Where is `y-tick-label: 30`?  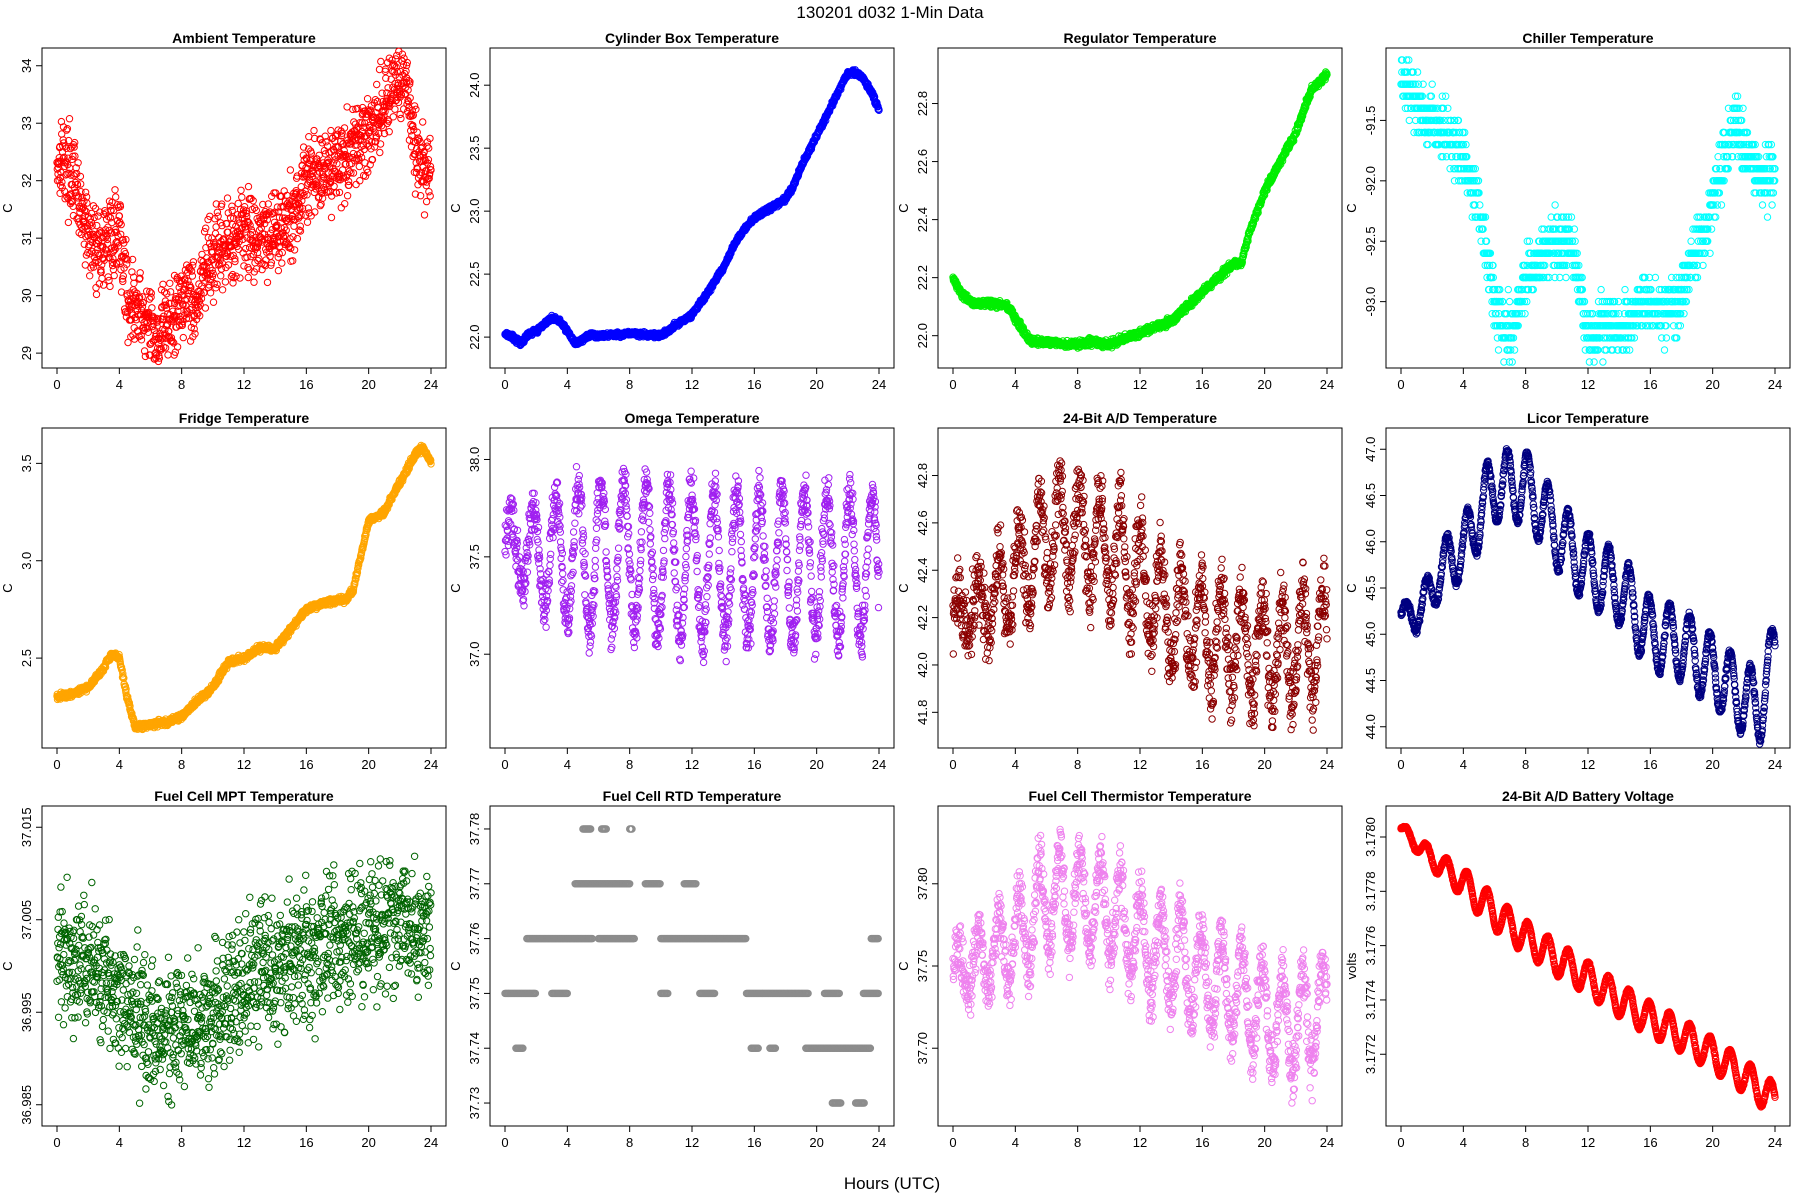 y-tick-label: 30 is located at coordinates (26, 295).